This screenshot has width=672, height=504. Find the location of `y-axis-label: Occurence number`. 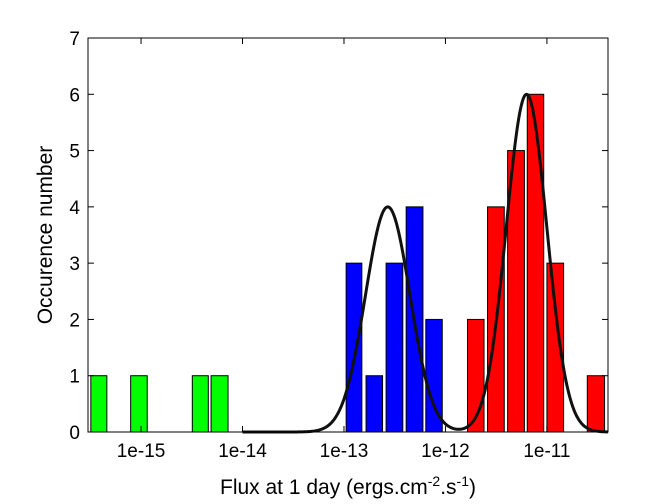

y-axis-label: Occurence number is located at coordinates (45, 235).